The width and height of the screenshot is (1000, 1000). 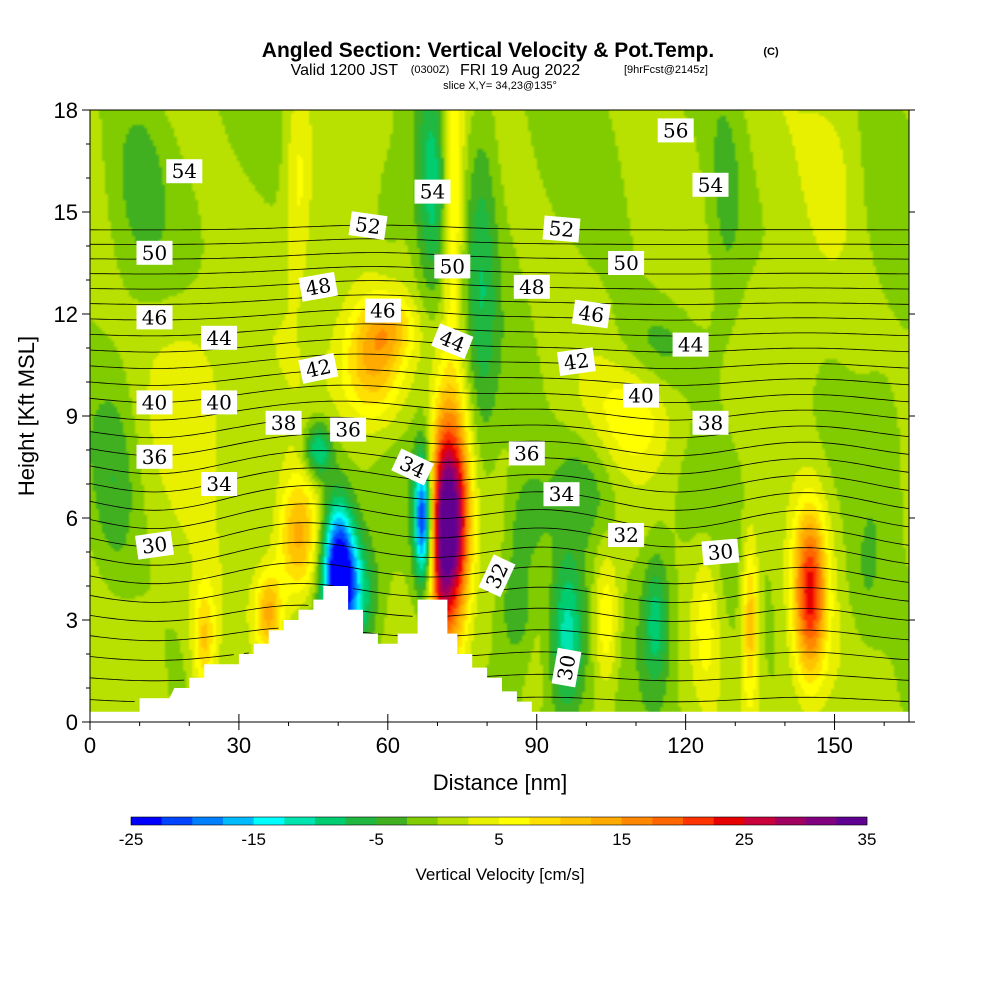 What do you see at coordinates (710, 423) in the screenshot?
I see `contour-label-text: 38` at bounding box center [710, 423].